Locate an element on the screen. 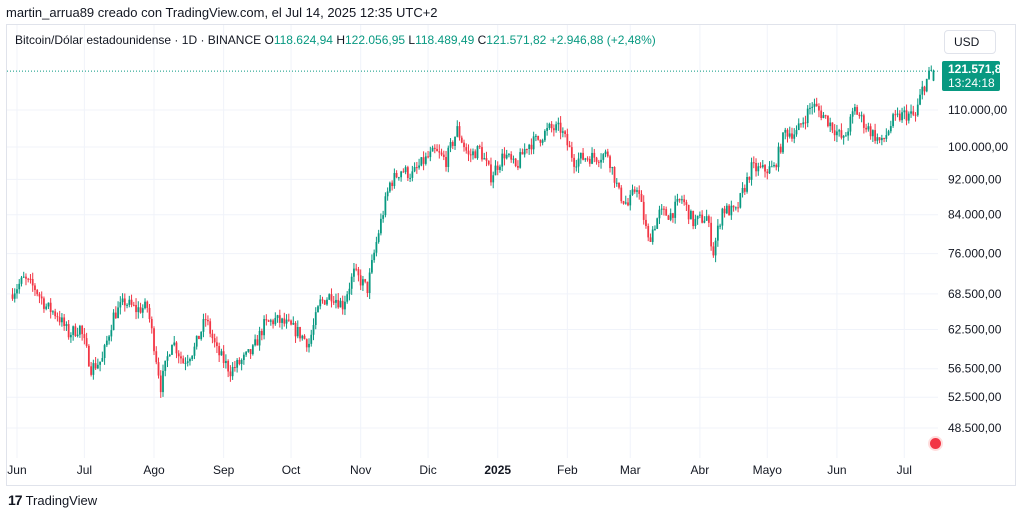 This screenshot has width=1024, height=518. x-tick-label: Mayo is located at coordinates (768, 470).